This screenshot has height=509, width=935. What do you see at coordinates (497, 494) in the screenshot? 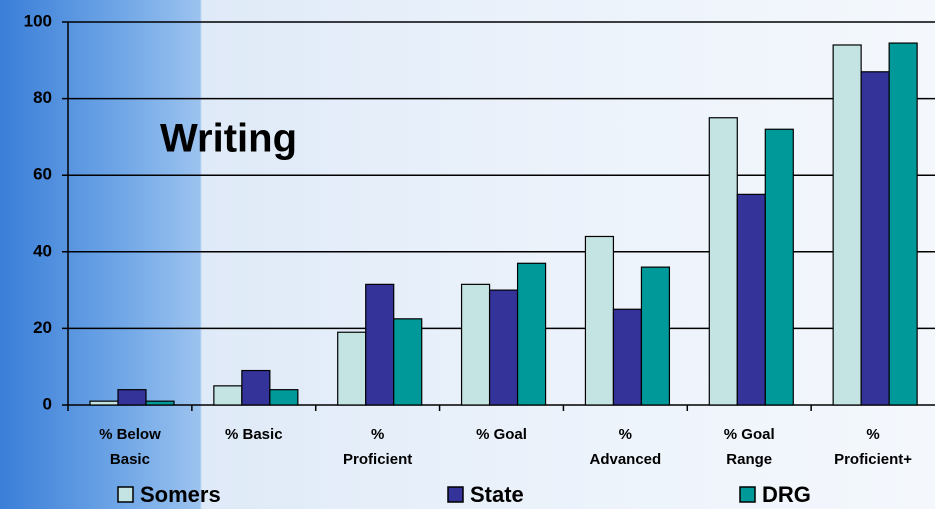
I see `legend-label: State` at bounding box center [497, 494].